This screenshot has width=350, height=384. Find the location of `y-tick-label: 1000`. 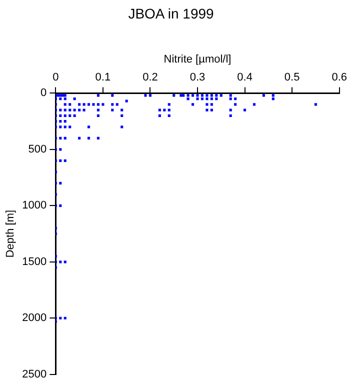

y-tick-label: 1000 is located at coordinates (34, 206).